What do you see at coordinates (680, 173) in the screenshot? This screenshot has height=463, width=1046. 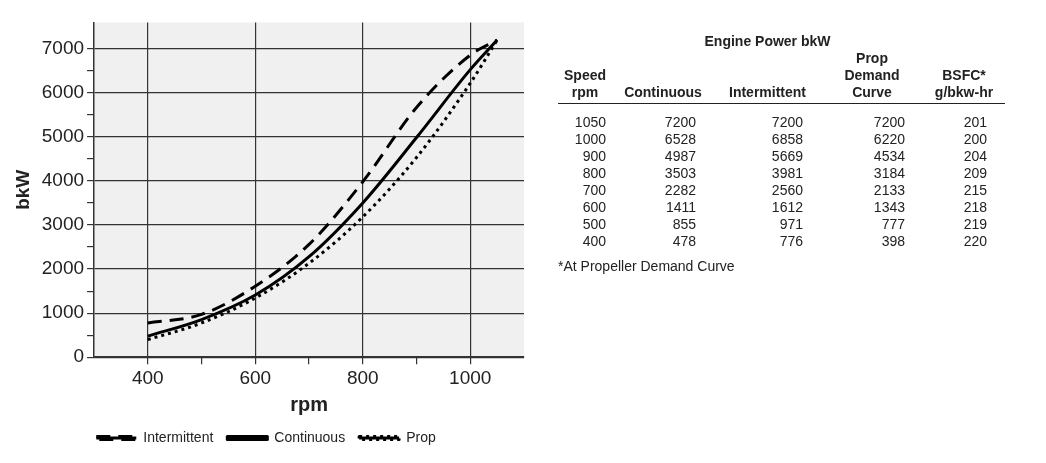 I see `data-label: 3503` at bounding box center [680, 173].